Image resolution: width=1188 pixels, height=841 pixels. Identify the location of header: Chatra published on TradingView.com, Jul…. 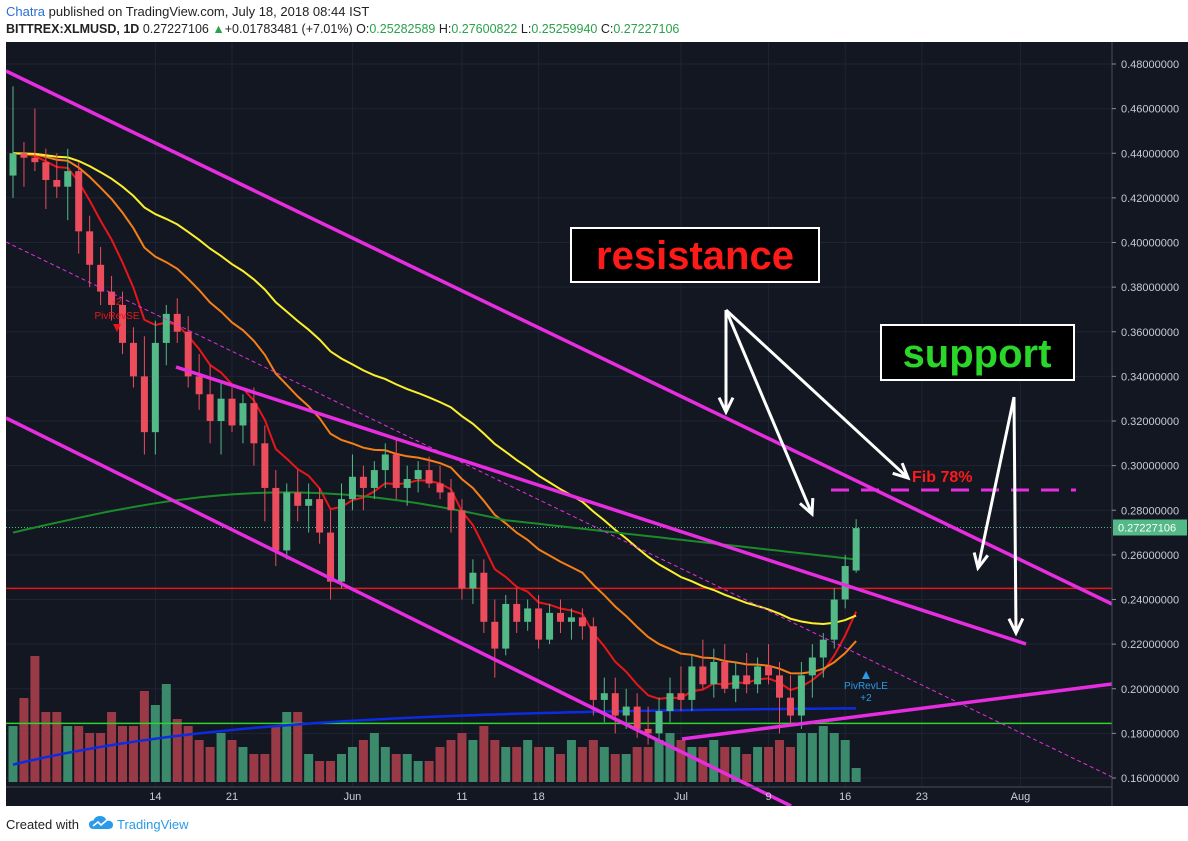
(594, 21).